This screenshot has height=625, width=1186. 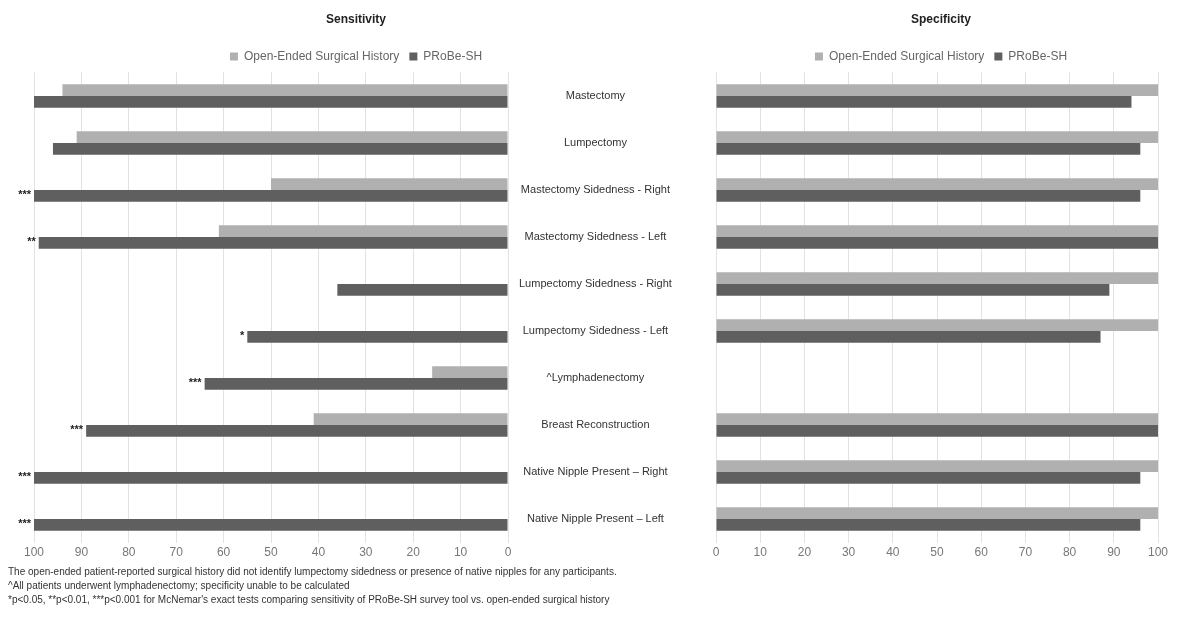 I want to click on annotation: *, so click(x=243, y=335).